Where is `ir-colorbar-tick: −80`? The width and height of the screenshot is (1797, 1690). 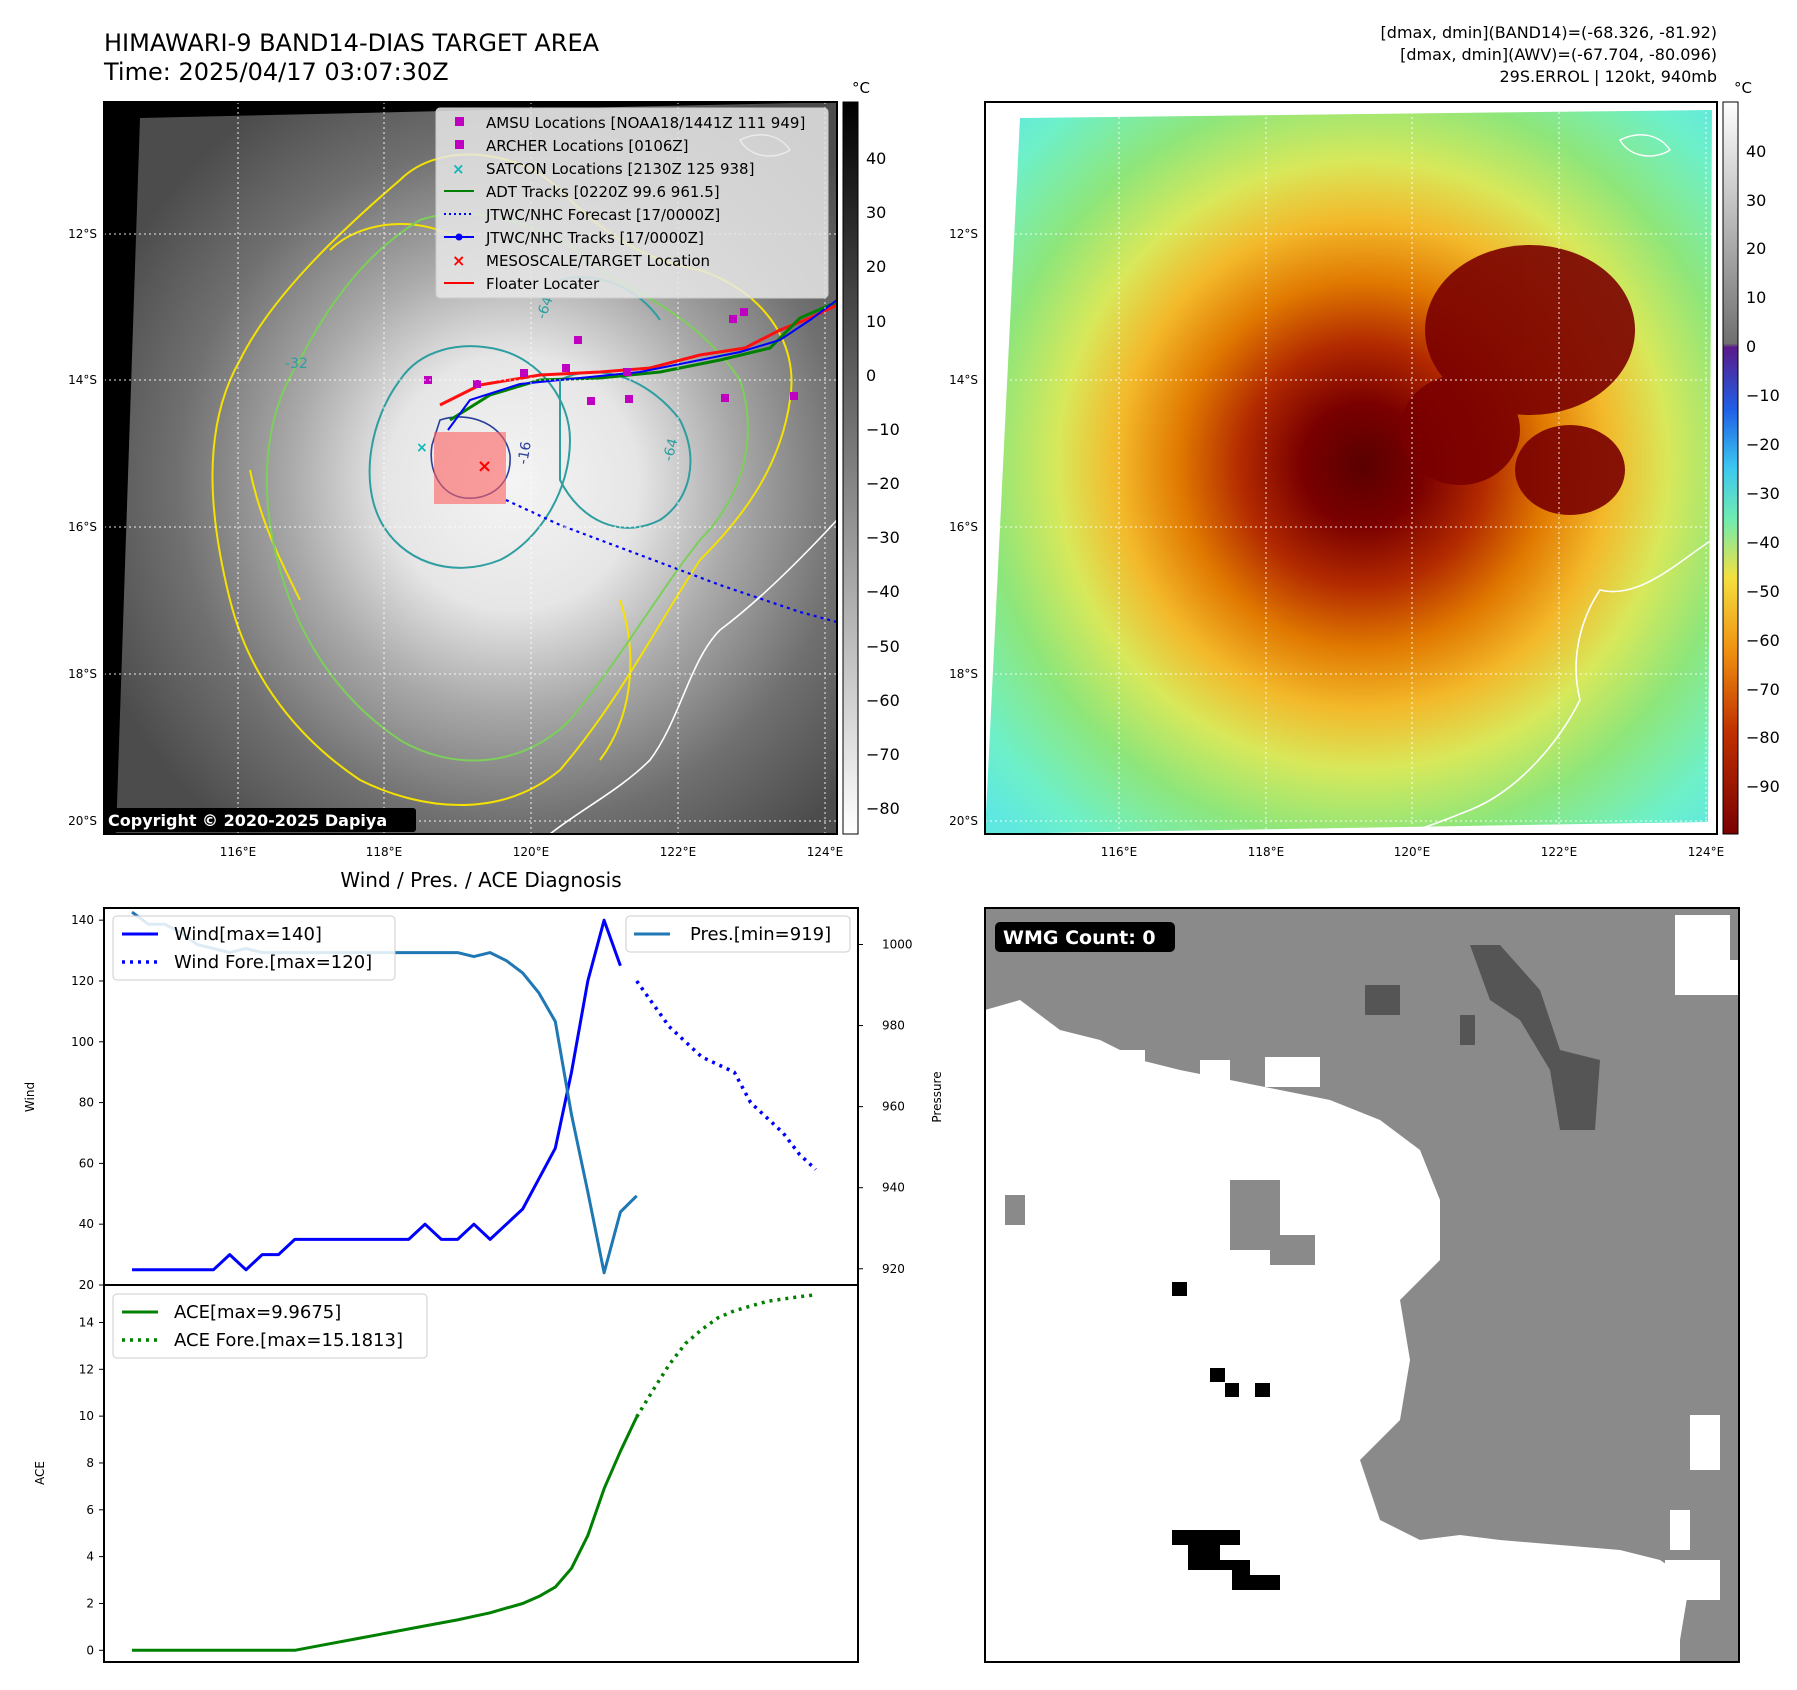
ir-colorbar-tick: −80 is located at coordinates (883, 808).